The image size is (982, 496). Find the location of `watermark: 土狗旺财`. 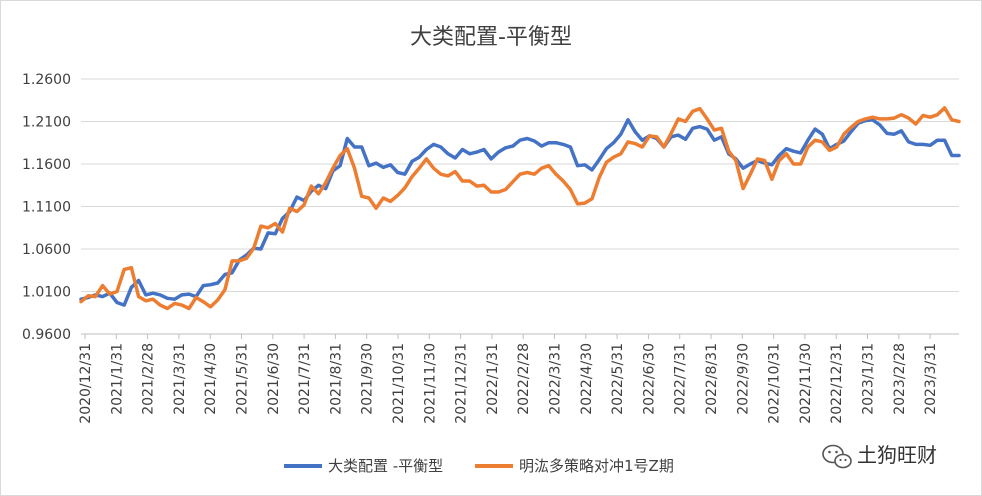

watermark: 土狗旺财 is located at coordinates (879, 456).